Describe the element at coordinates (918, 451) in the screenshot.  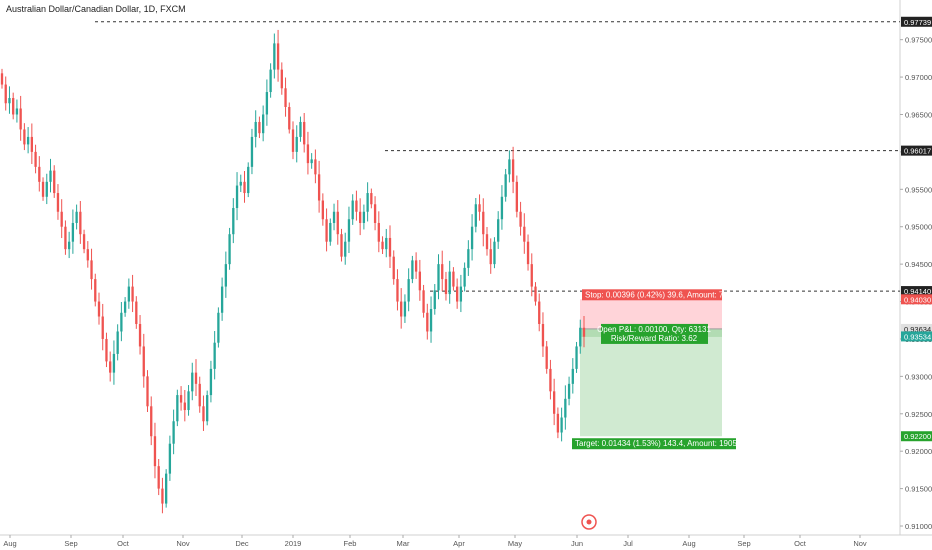
I see `y-tick-label: 0.92000` at that location.